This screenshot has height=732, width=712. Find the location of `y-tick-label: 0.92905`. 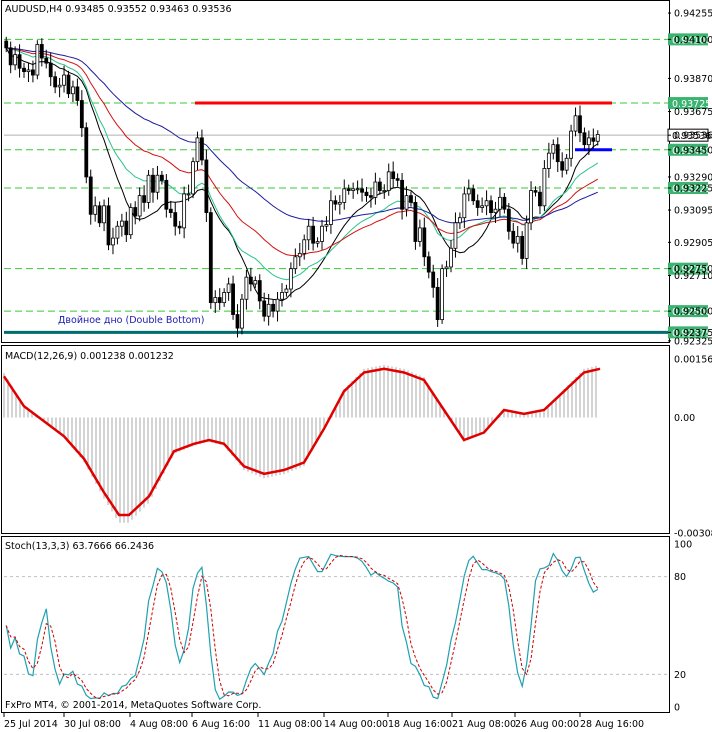

y-tick-label: 0.92905 is located at coordinates (693, 243).